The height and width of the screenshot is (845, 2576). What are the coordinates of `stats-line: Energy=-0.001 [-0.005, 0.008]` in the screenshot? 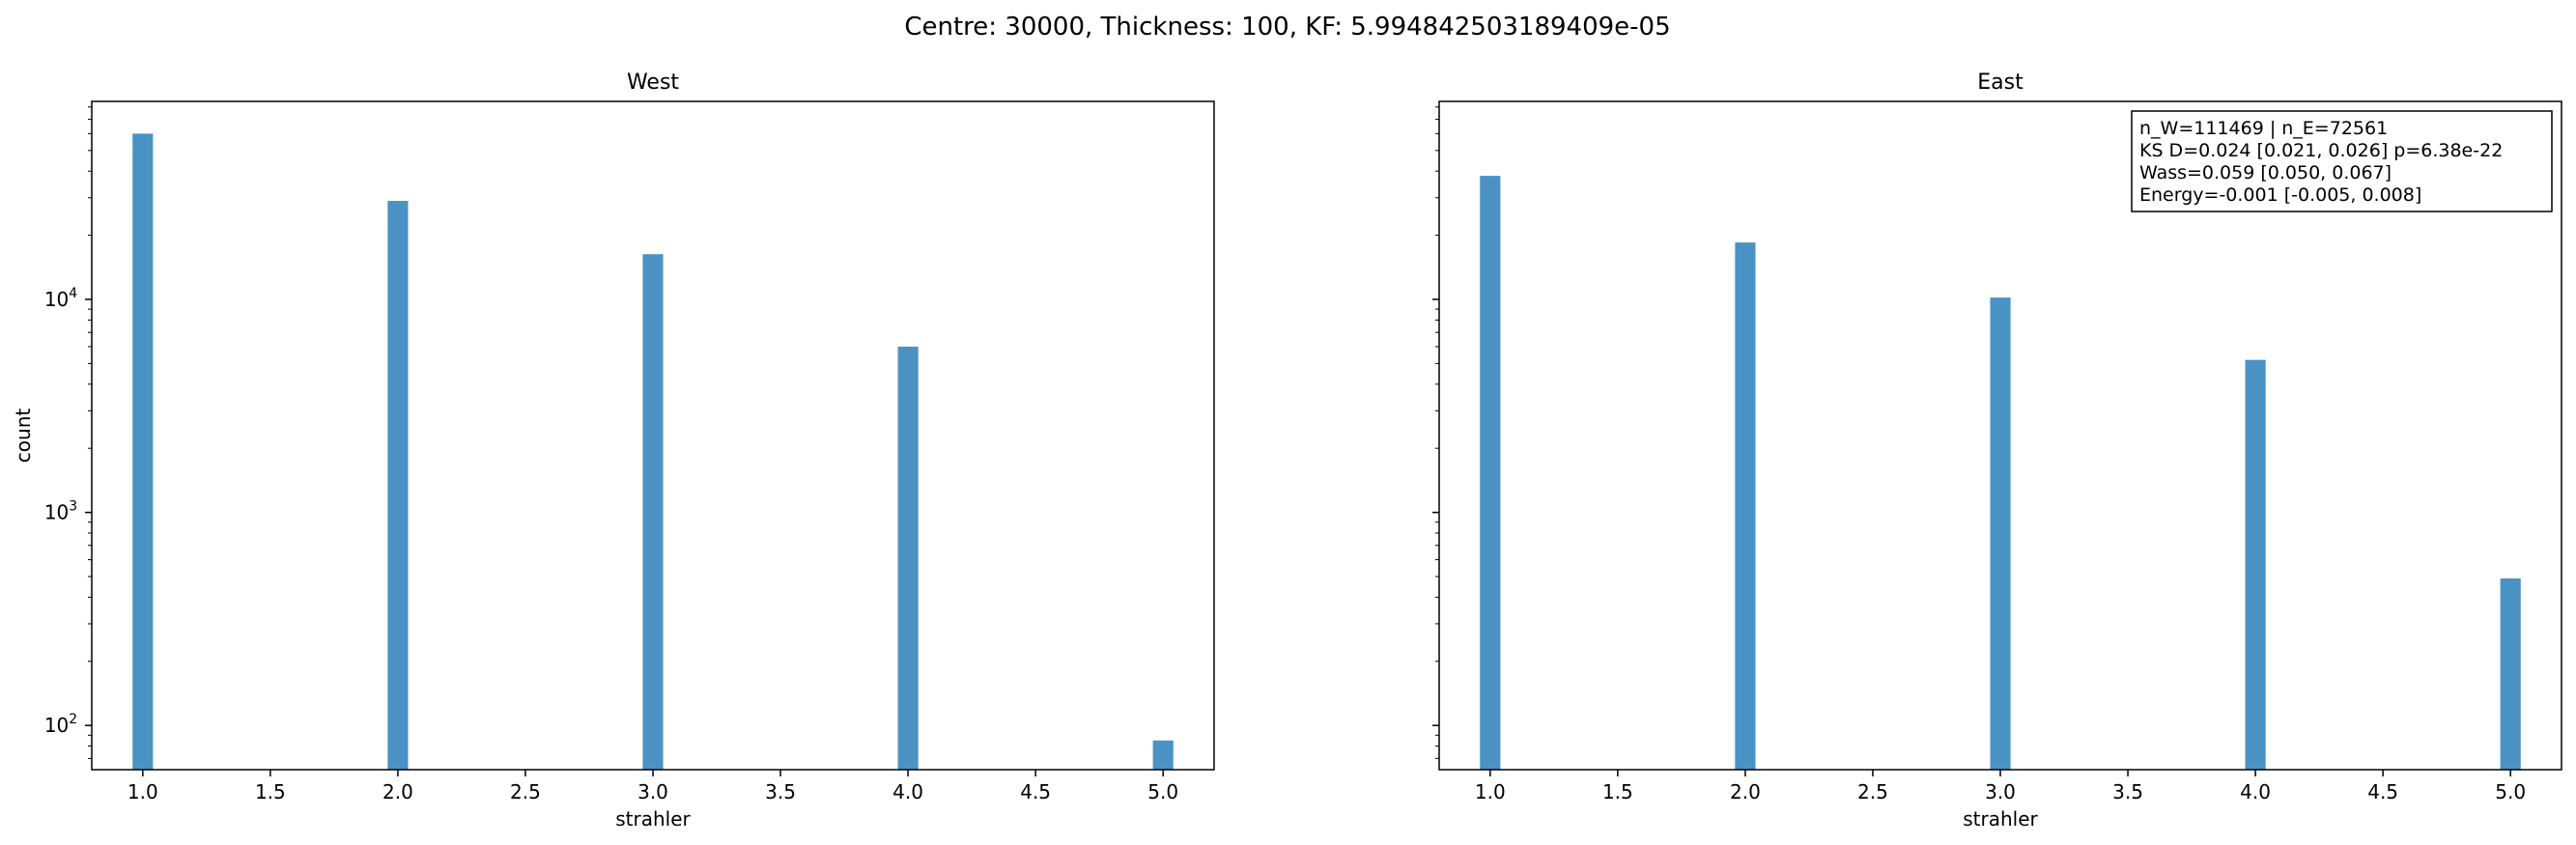 It's located at (2280, 195).